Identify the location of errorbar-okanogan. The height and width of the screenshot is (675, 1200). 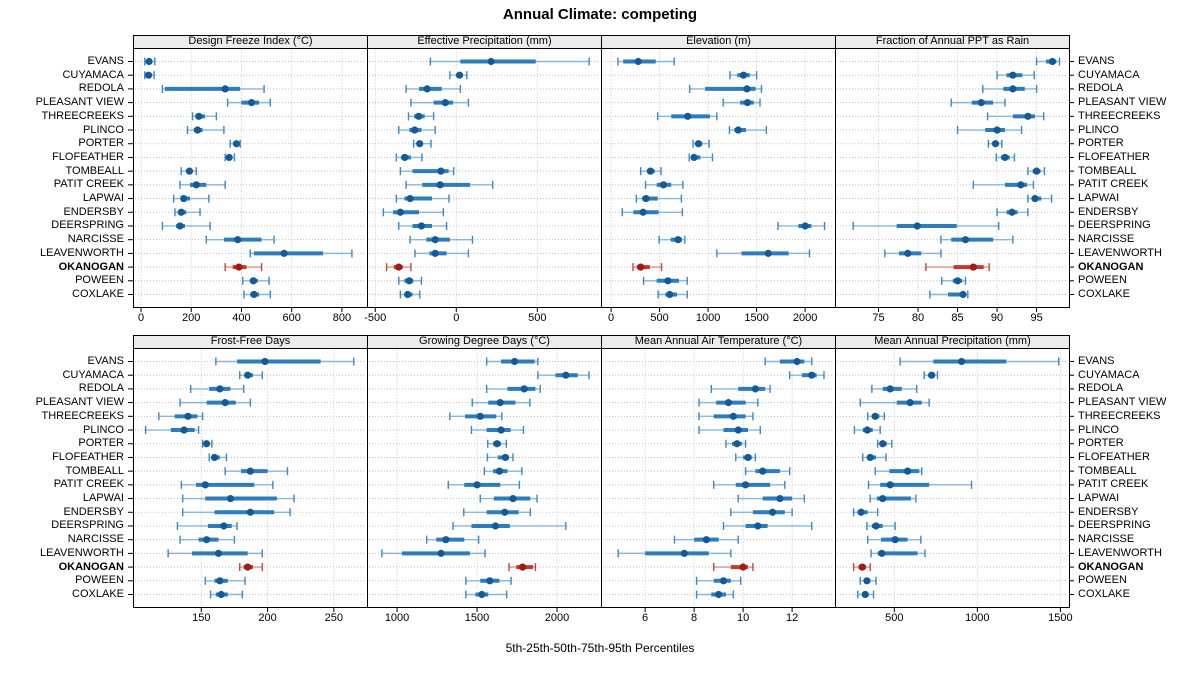
(522, 567).